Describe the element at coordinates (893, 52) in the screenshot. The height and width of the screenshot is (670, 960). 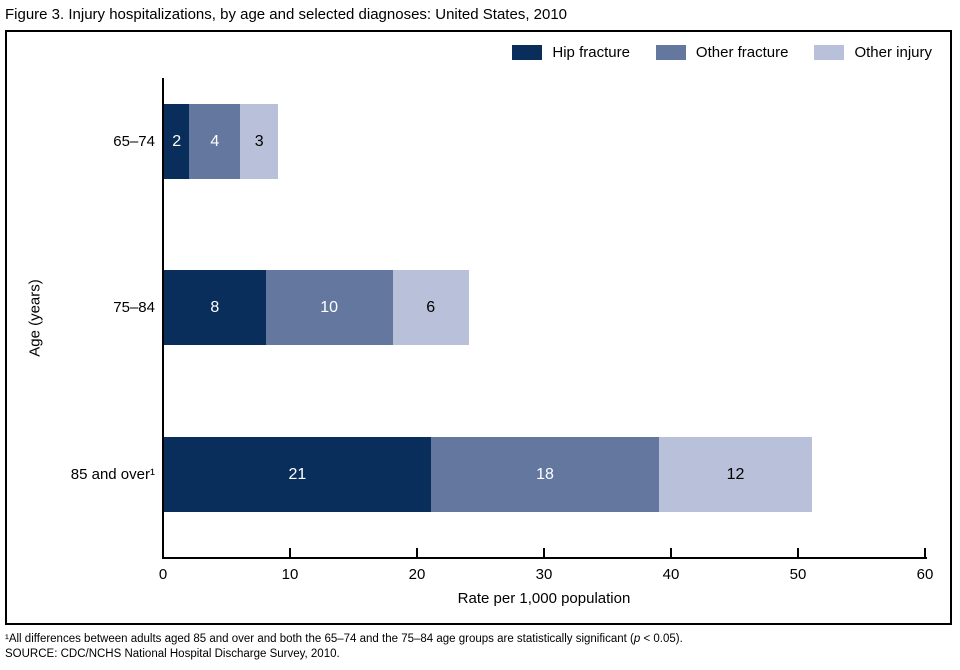
I see `legend-label-other-injury: Other injury` at that location.